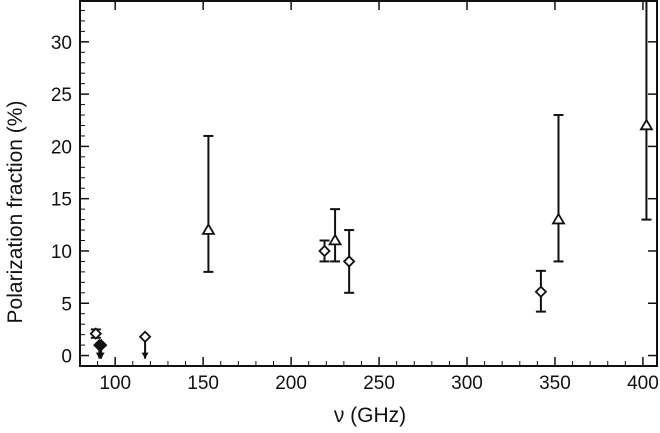 The width and height of the screenshot is (660, 433). Describe the element at coordinates (643, 383) in the screenshot. I see `x-tick-label: 400` at that location.